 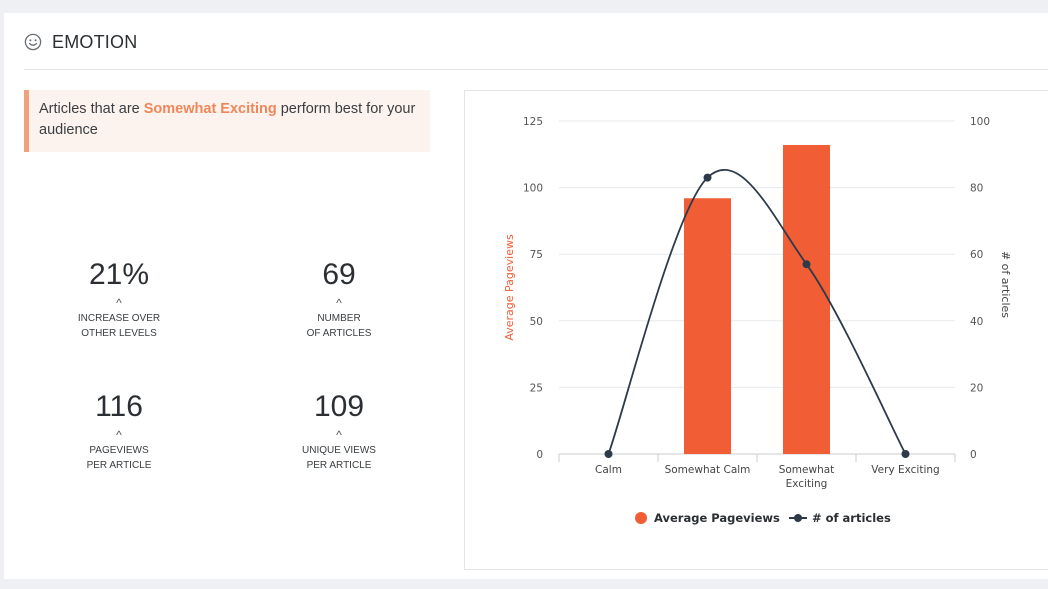 What do you see at coordinates (509, 287) in the screenshot?
I see `y-axis-title: Average Pageviews` at bounding box center [509, 287].